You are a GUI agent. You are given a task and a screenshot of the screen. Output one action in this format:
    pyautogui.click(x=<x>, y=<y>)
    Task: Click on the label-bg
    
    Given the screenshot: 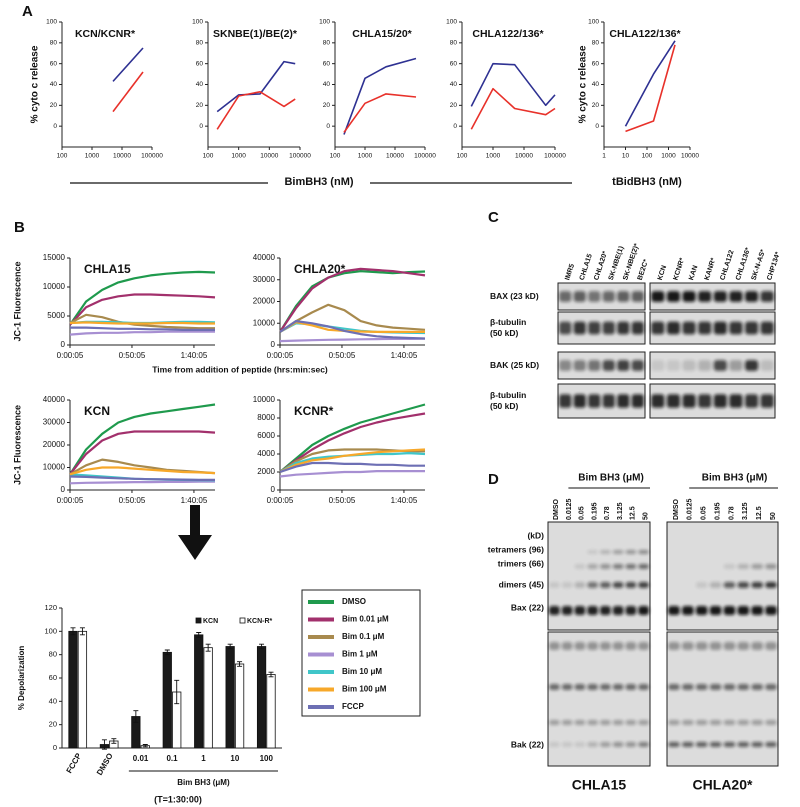 What is the action you would take?
    pyautogui.click(x=319, y=182)
    